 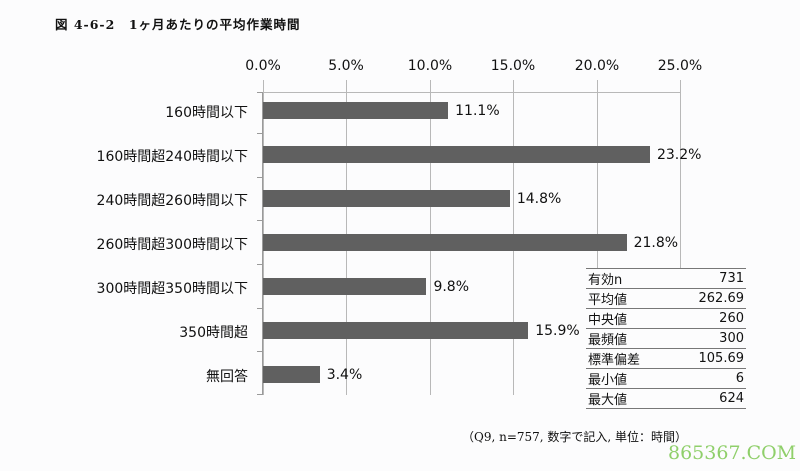 What do you see at coordinates (679, 155) in the screenshot?
I see `value-label: 23.2%` at bounding box center [679, 155].